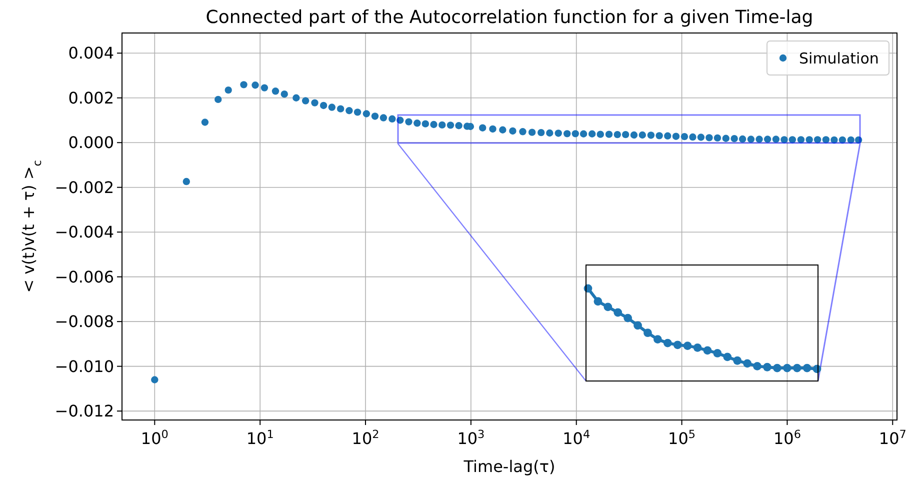 The image size is (909, 485). Describe the element at coordinates (84, 366) in the screenshot. I see `y-tick-label: −0.010` at that location.